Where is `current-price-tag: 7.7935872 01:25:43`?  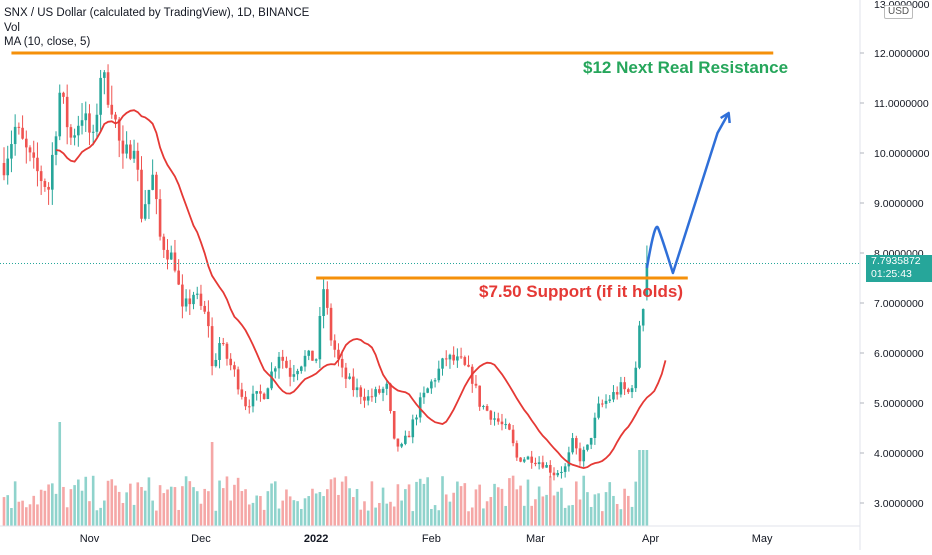 current-price-tag: 7.7935872 01:25:43 is located at coordinates (899, 268).